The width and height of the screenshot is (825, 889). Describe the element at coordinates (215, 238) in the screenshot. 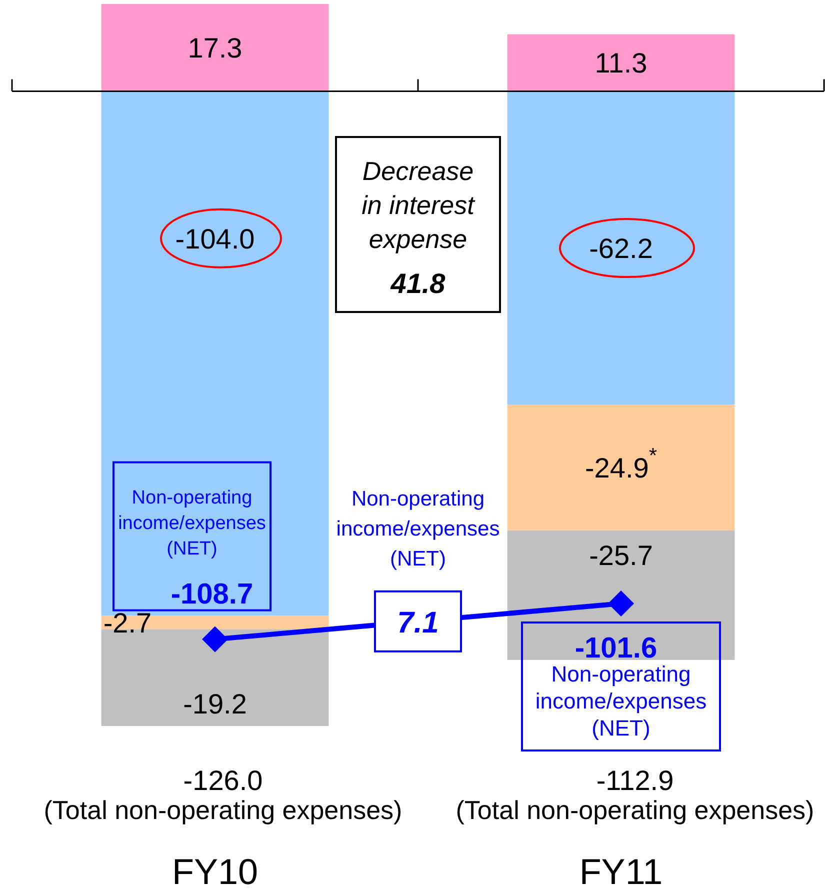

I see `data-label: -104.0` at that location.